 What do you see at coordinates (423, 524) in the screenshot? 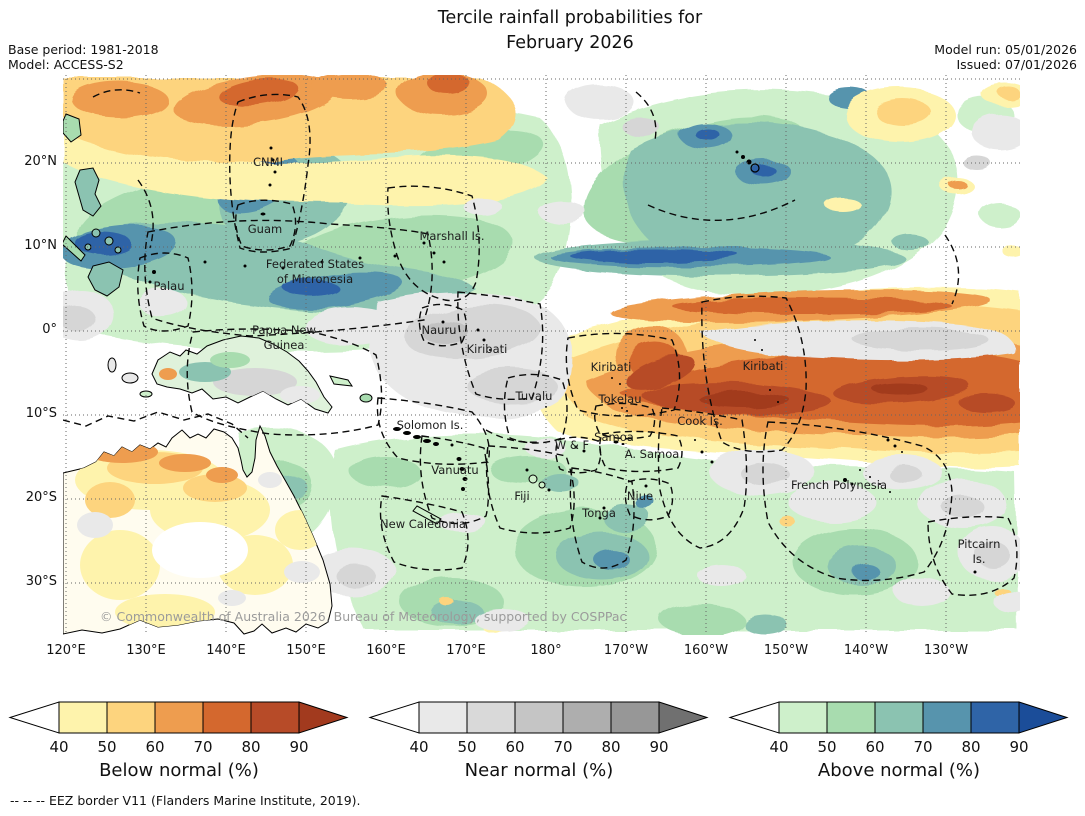
I see `map-label: New Caledonia` at bounding box center [423, 524].